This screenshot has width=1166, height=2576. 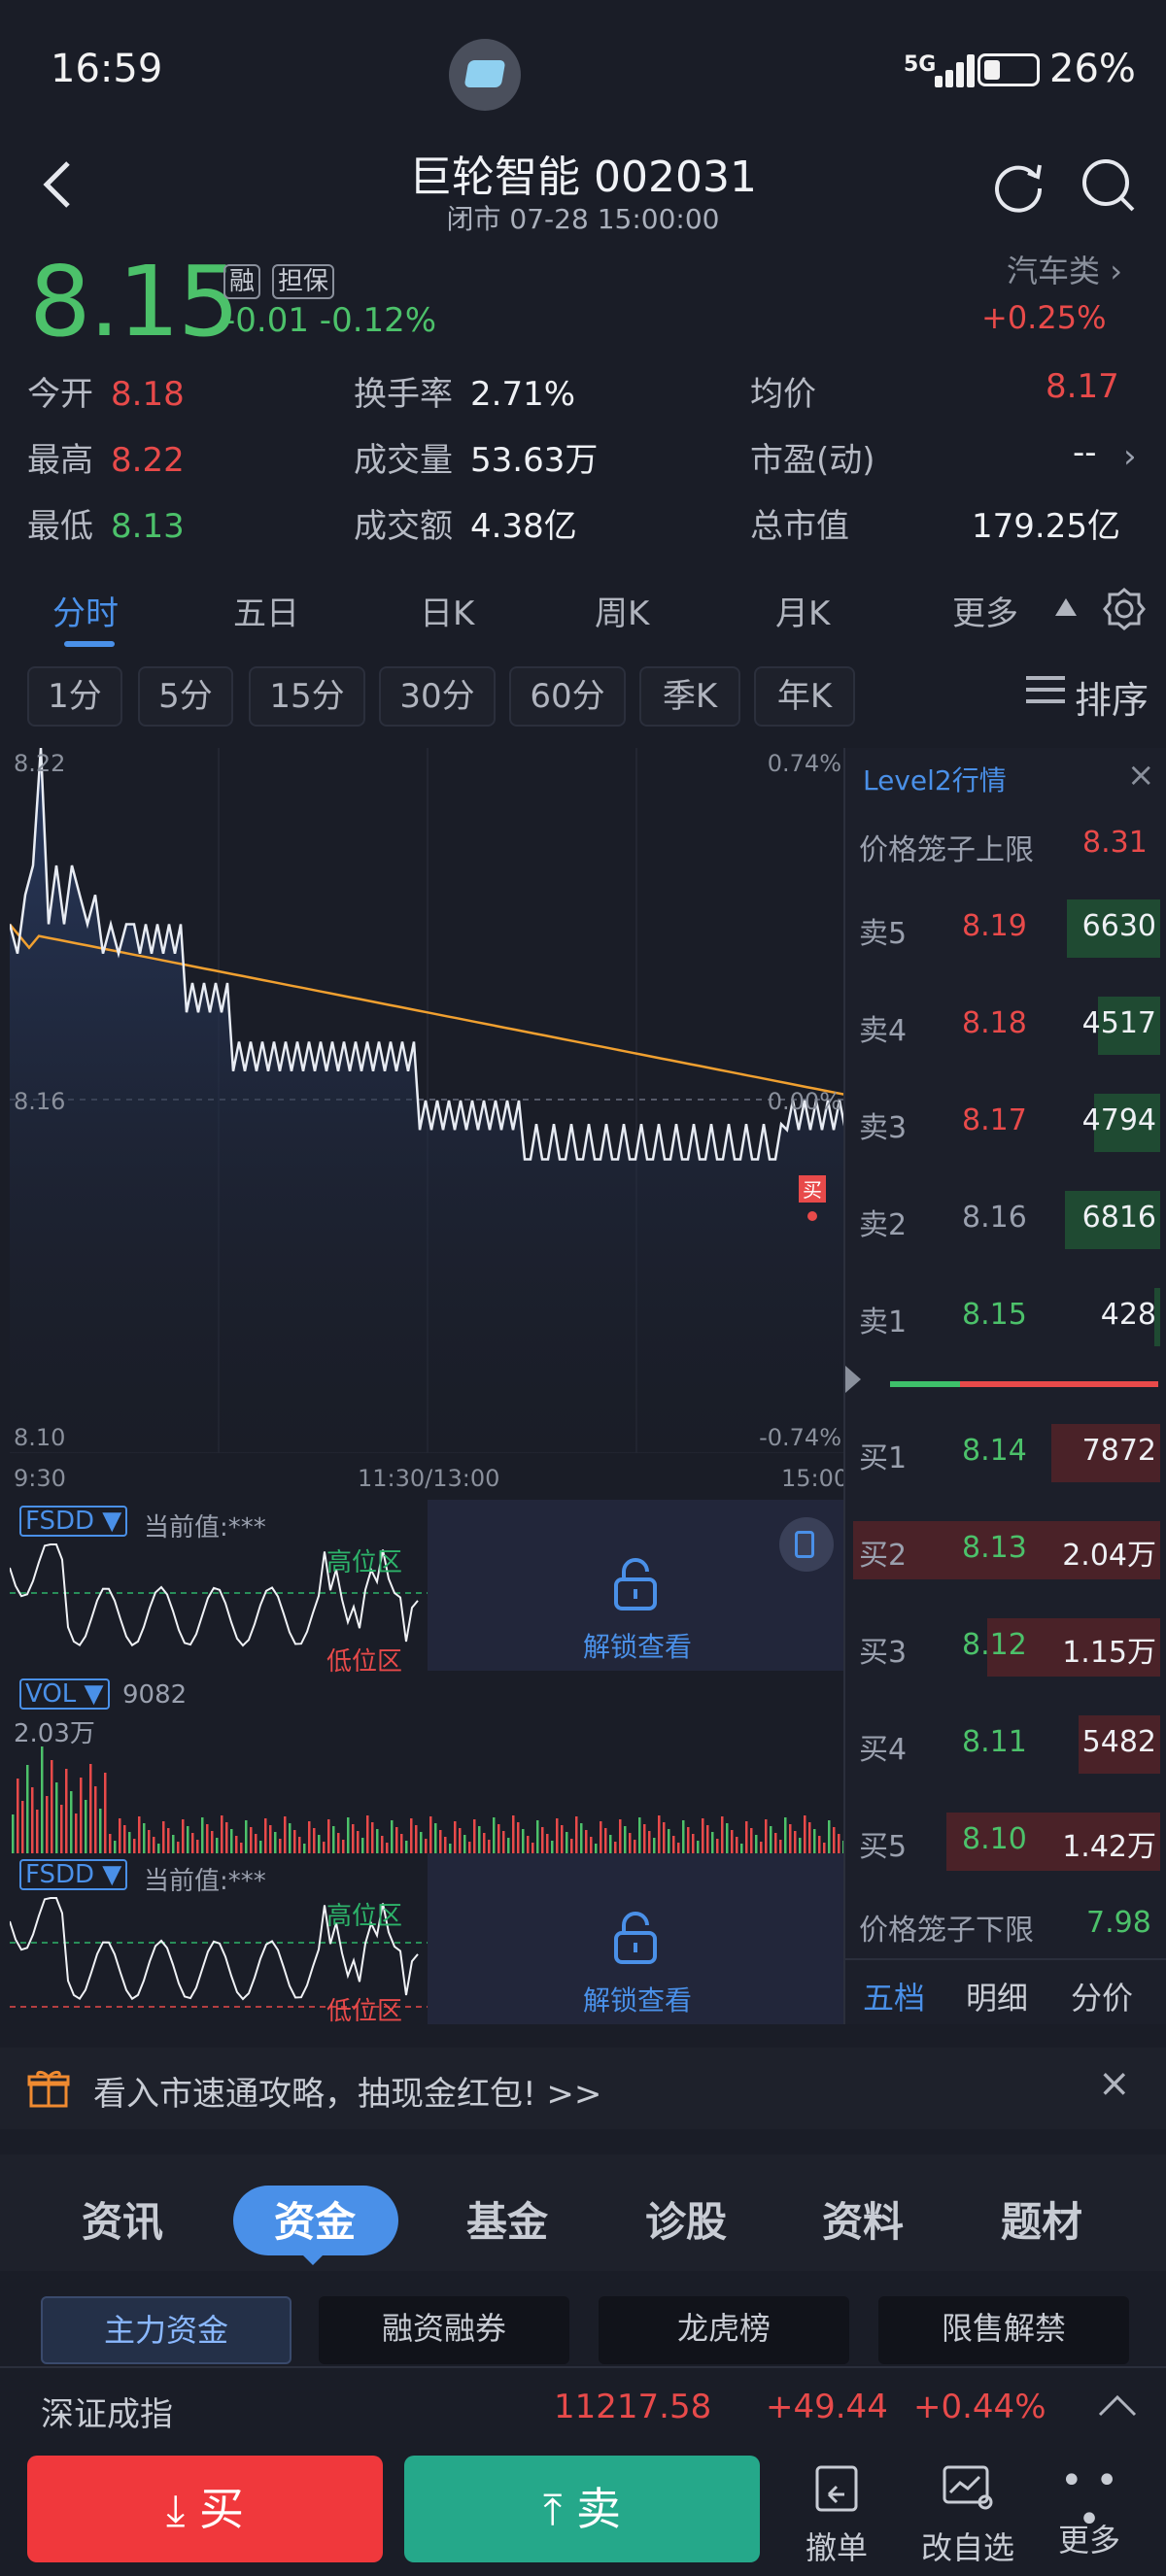 What do you see at coordinates (883, 1128) in the screenshot?
I see `ask-label: 卖3` at bounding box center [883, 1128].